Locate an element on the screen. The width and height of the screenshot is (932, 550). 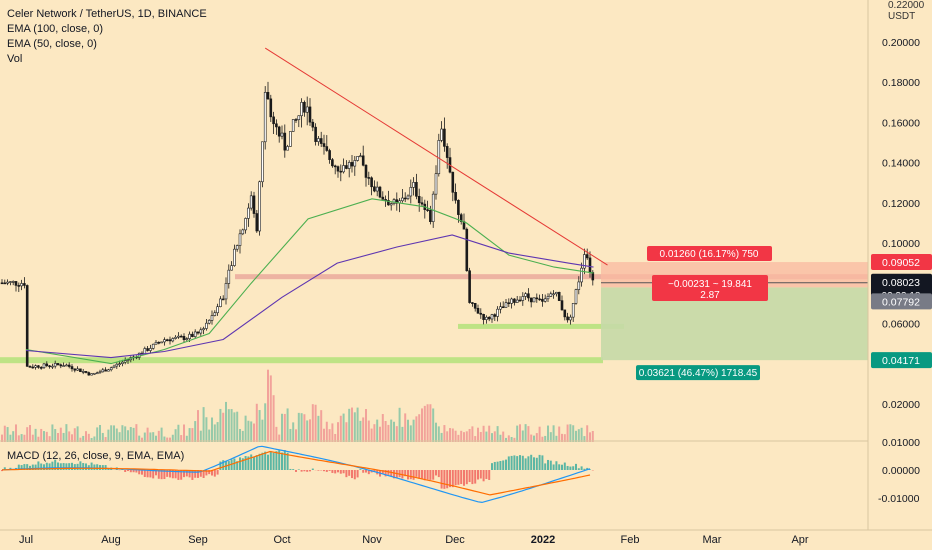
pnl-info-bg is located at coordinates (710, 288).